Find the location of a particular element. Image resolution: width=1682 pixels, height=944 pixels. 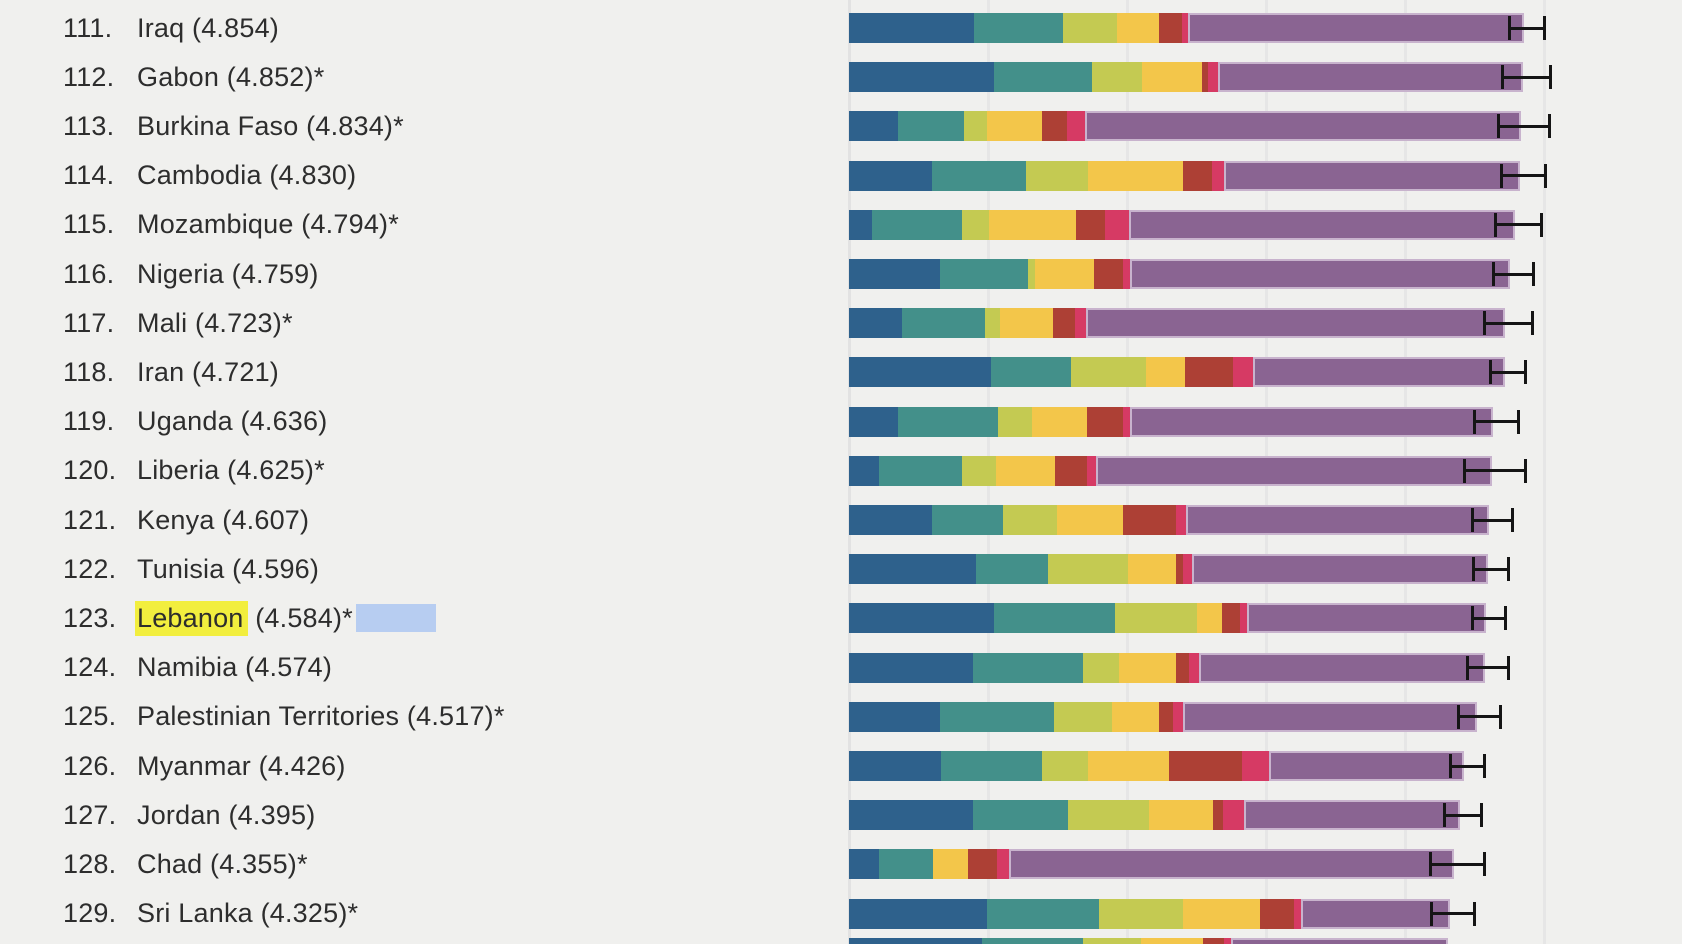

country-name-text: Cambodia (4.830) is located at coordinates (247, 175).